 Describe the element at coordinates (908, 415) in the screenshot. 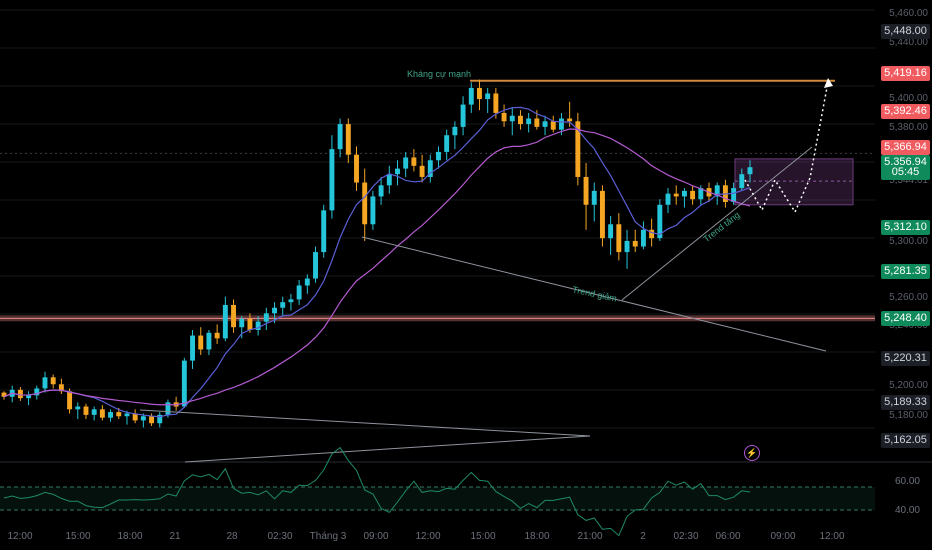

I see `price-tick: 5,180.00` at that location.